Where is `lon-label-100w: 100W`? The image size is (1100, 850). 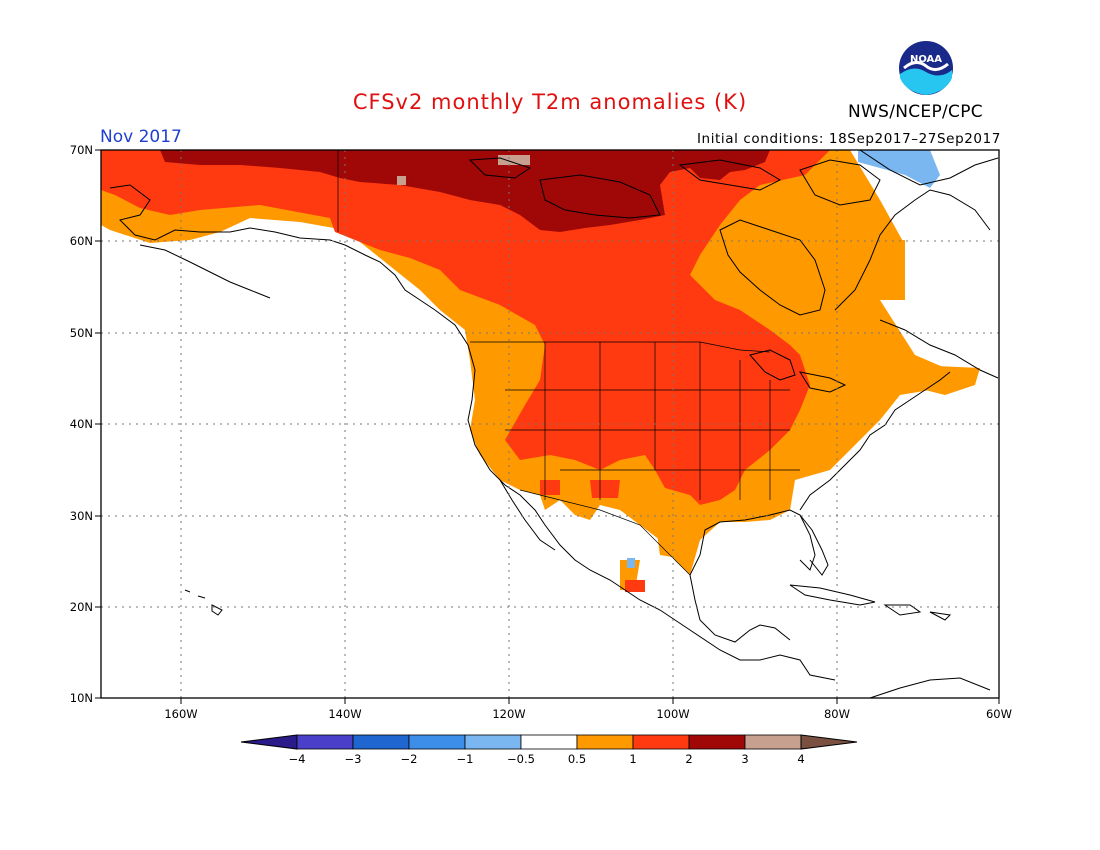
lon-label-100w: 100W is located at coordinates (672, 714).